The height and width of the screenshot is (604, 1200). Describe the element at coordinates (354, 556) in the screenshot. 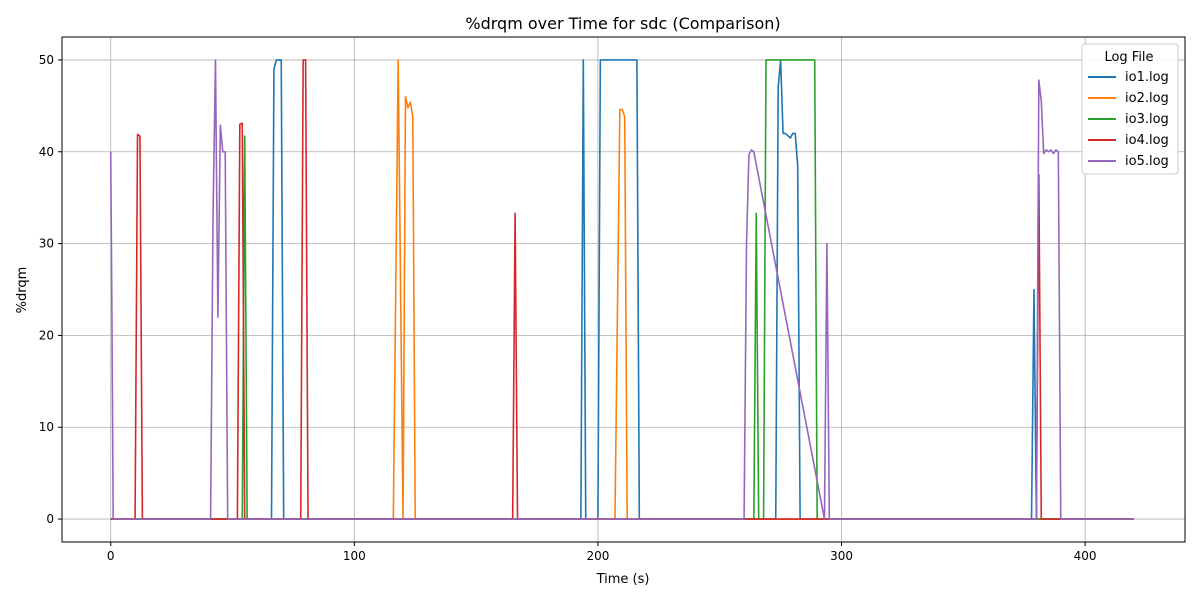

I see `x-tick-label: 100` at that location.